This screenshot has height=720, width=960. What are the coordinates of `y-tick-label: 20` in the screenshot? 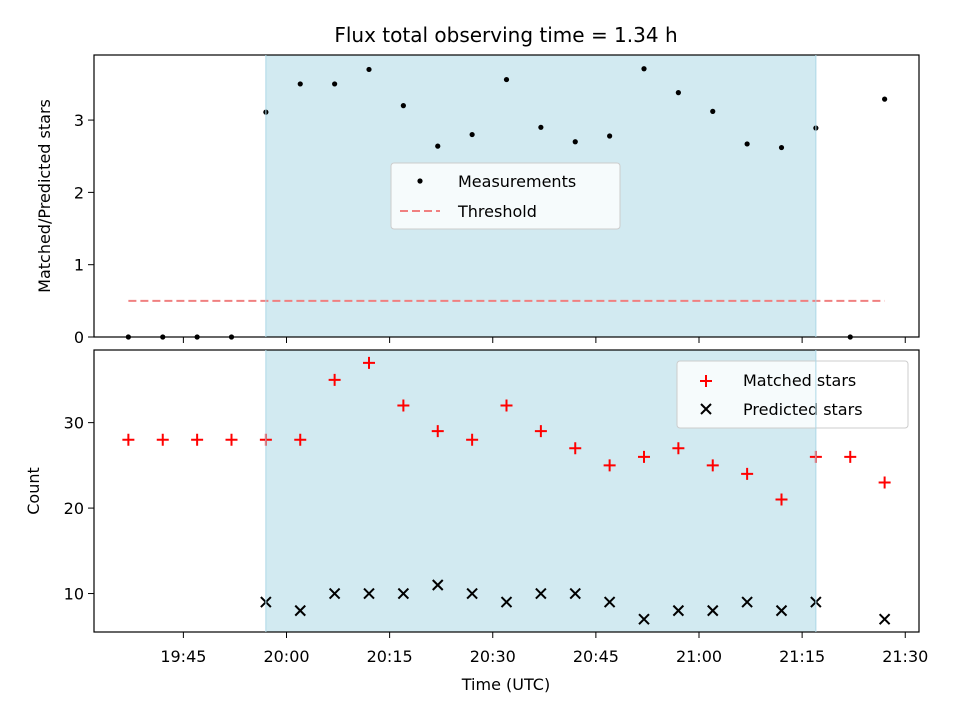 It's located at (74, 508).